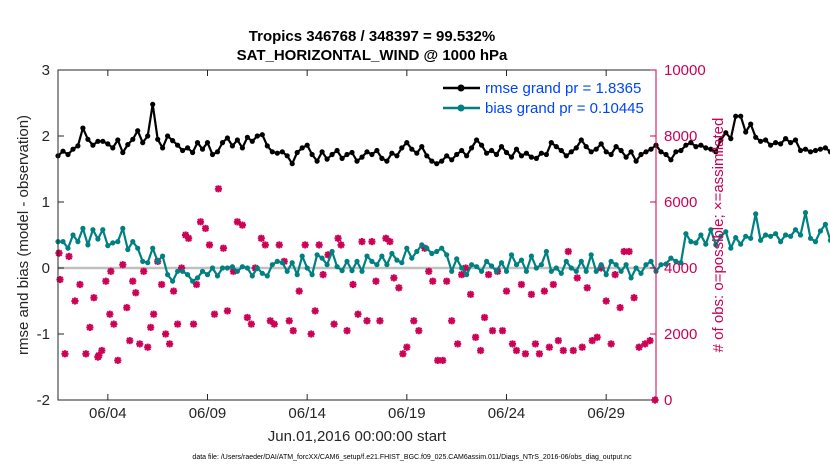  Describe the element at coordinates (461, 108) in the screenshot. I see `legend-bias-marker` at that location.